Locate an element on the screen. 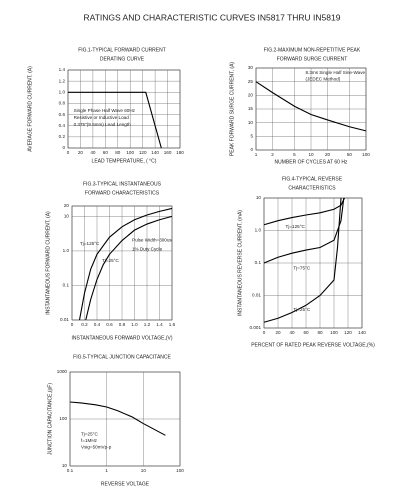 The height and width of the screenshot is (500, 416). x-tick-label: 1.6 is located at coordinates (172, 324).